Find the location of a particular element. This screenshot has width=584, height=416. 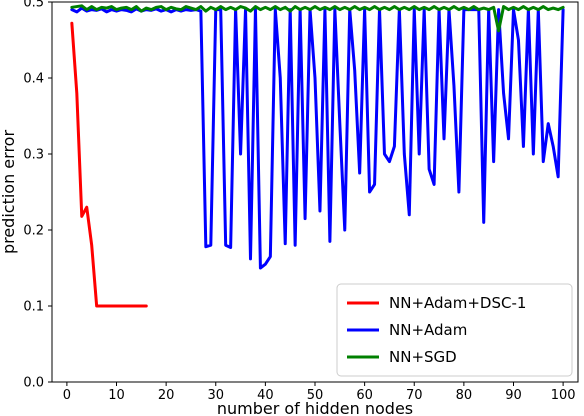

legend: NN+Adam+DSC-1 NN+Adam NN+SGD is located at coordinates (454, 330).